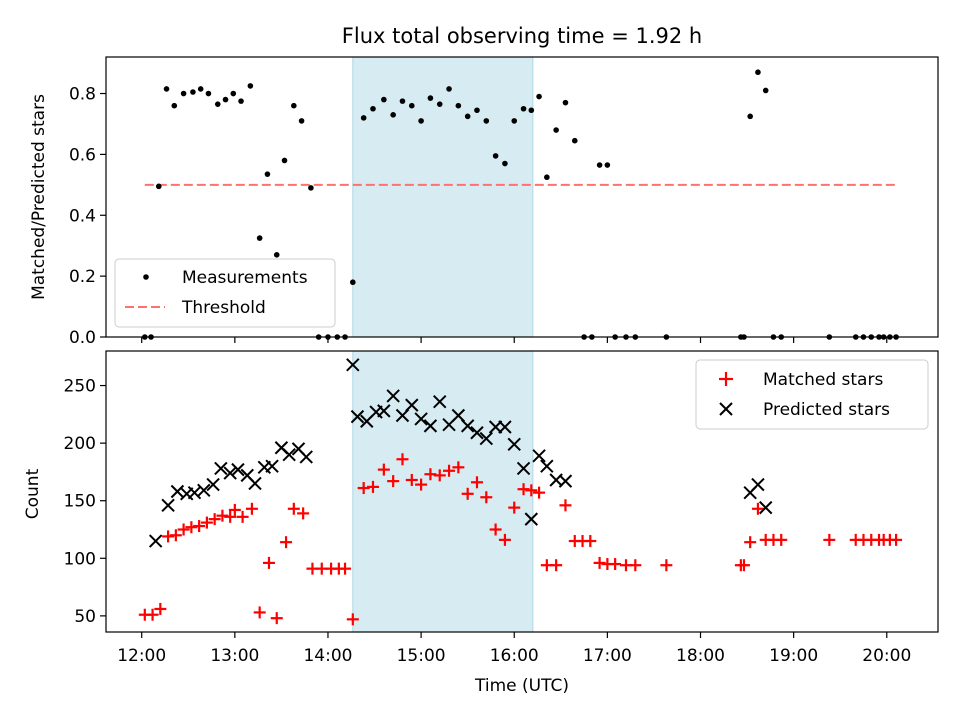 The height and width of the screenshot is (720, 960). Describe the element at coordinates (607, 656) in the screenshot. I see `x-tick-label: 17:00` at that location.